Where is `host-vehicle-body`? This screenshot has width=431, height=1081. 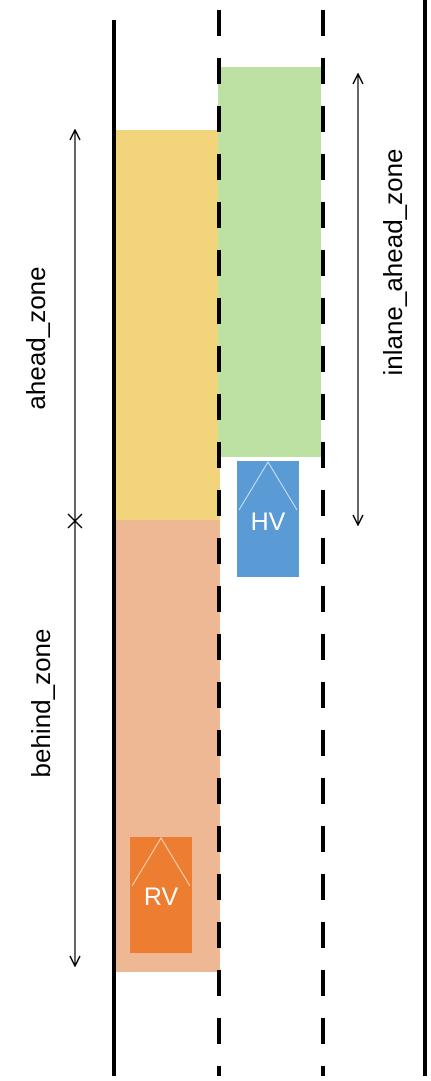
host-vehicle-body is located at coordinates (268, 519).